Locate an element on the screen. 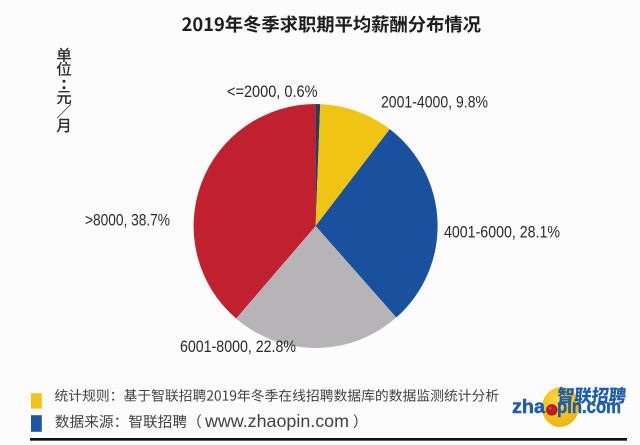  svg-text: 4001-6000, 28.1% is located at coordinates (502, 232).